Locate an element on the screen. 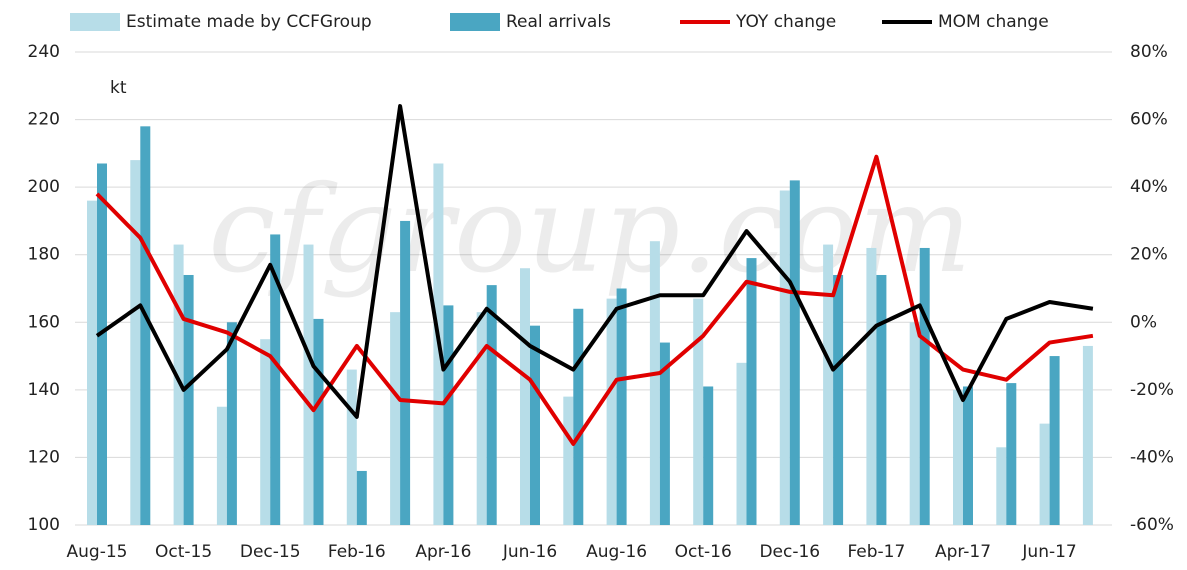 Image resolution: width=1187 pixels, height=570 pixels. x-tick-label: Dec-15 is located at coordinates (270, 552).